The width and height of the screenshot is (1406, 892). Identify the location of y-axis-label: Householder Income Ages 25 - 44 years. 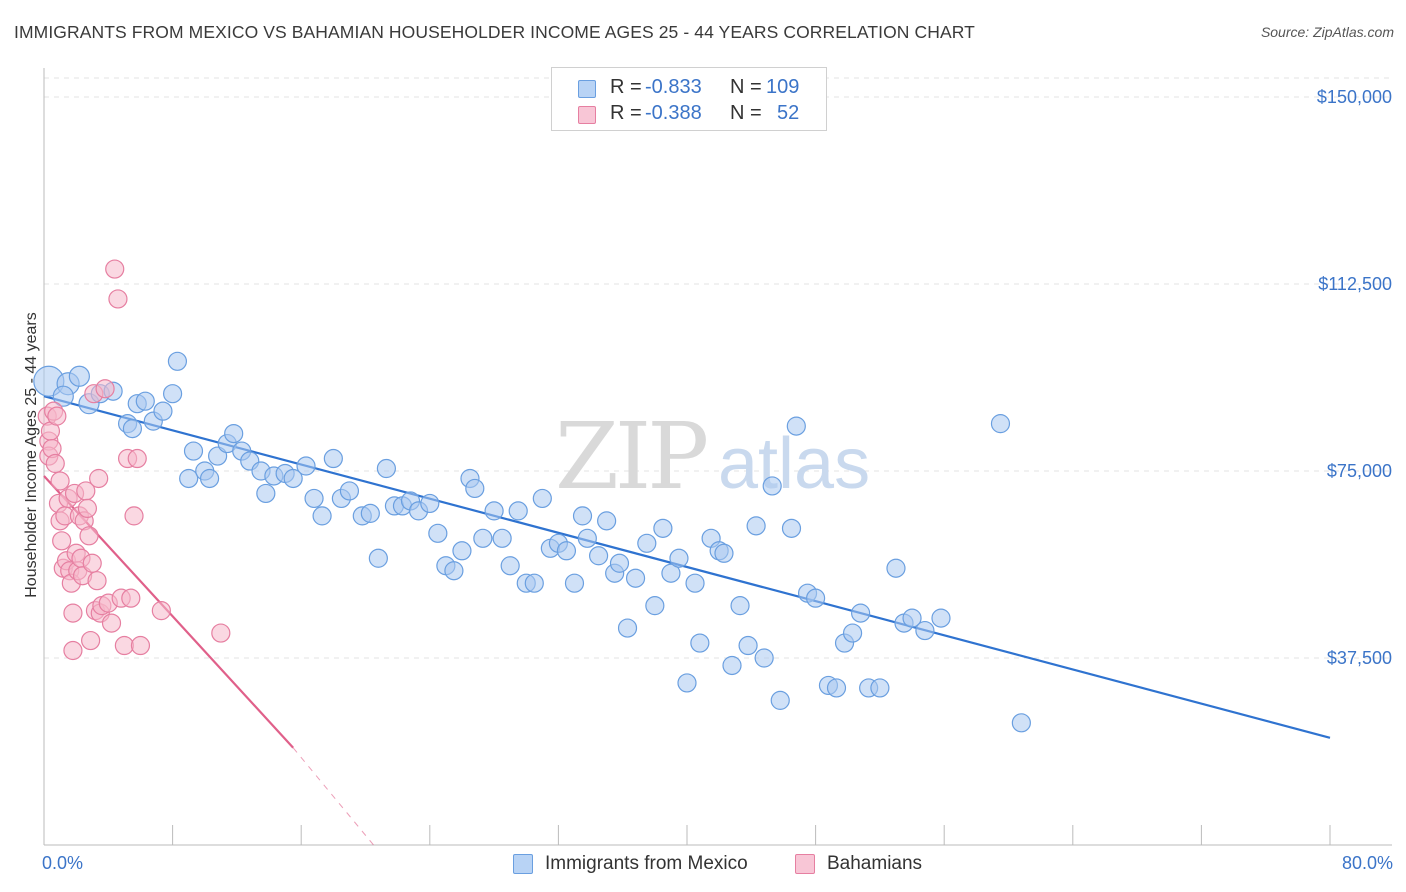
(31, 455).